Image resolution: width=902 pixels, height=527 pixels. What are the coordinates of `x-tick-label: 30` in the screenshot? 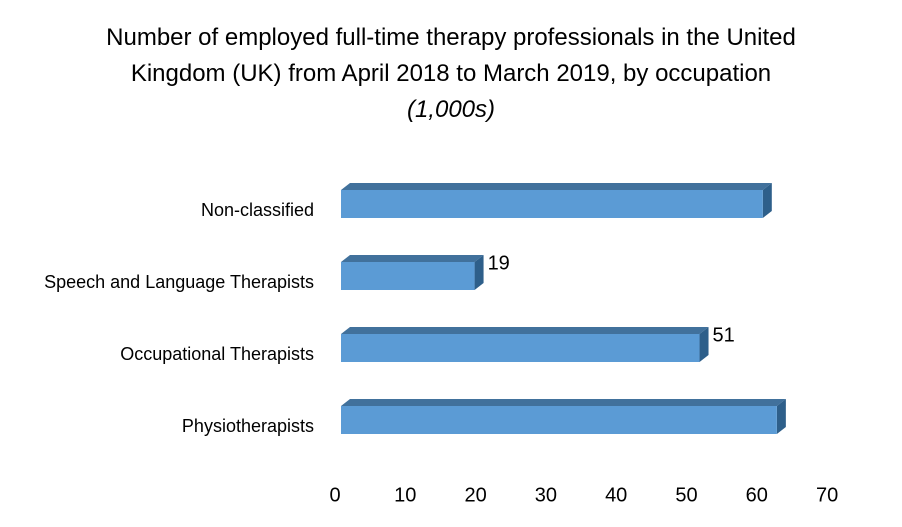 It's located at (546, 495).